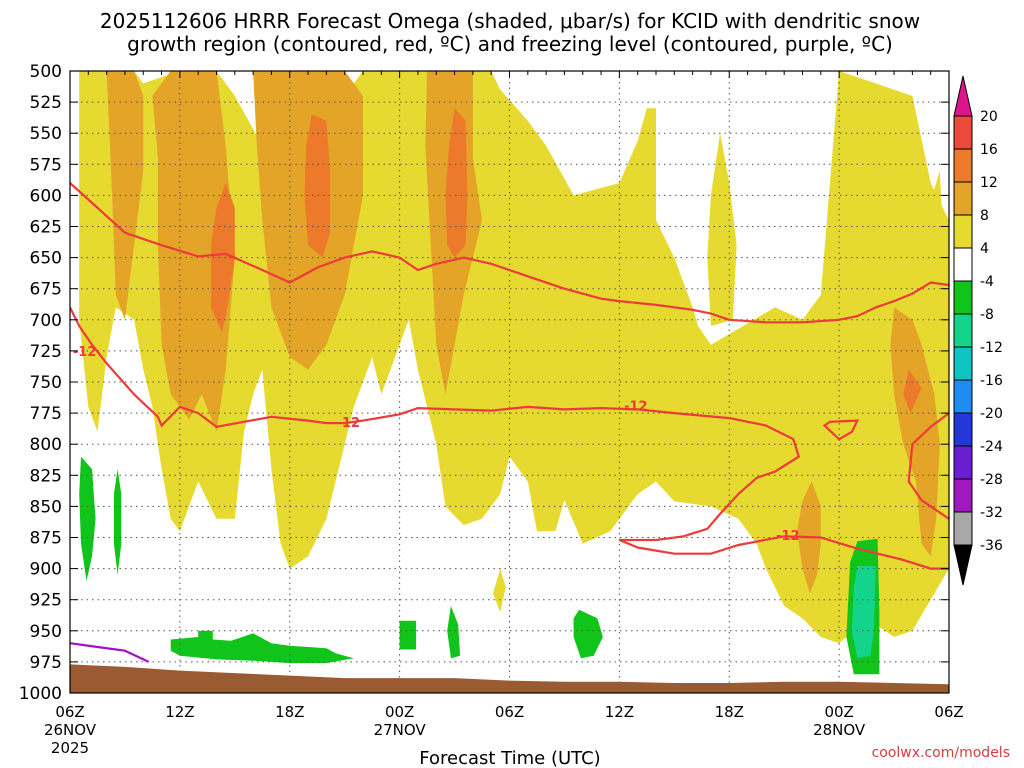  I want to click on y-tick-label: 825, so click(46, 476).